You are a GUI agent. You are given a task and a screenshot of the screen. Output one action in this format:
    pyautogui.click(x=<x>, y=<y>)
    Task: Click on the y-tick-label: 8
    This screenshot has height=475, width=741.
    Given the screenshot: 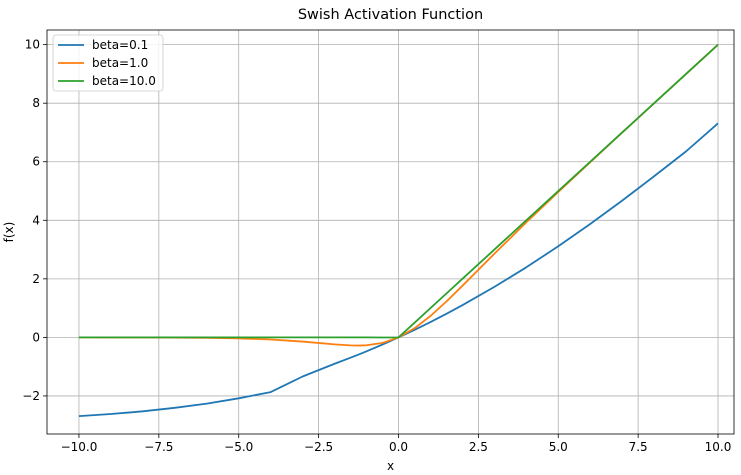 What is the action you would take?
    pyautogui.click(x=36, y=103)
    